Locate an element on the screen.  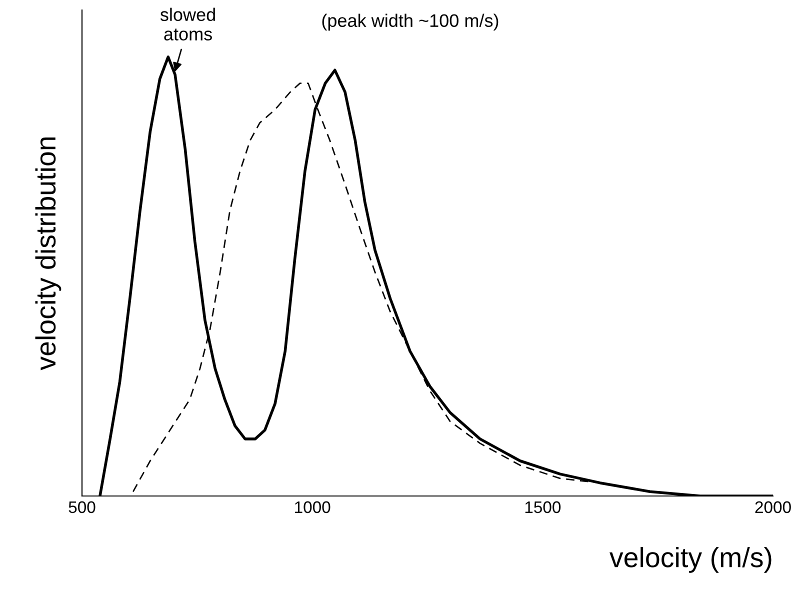
annotation: slowed atoms is located at coordinates (187, 24).